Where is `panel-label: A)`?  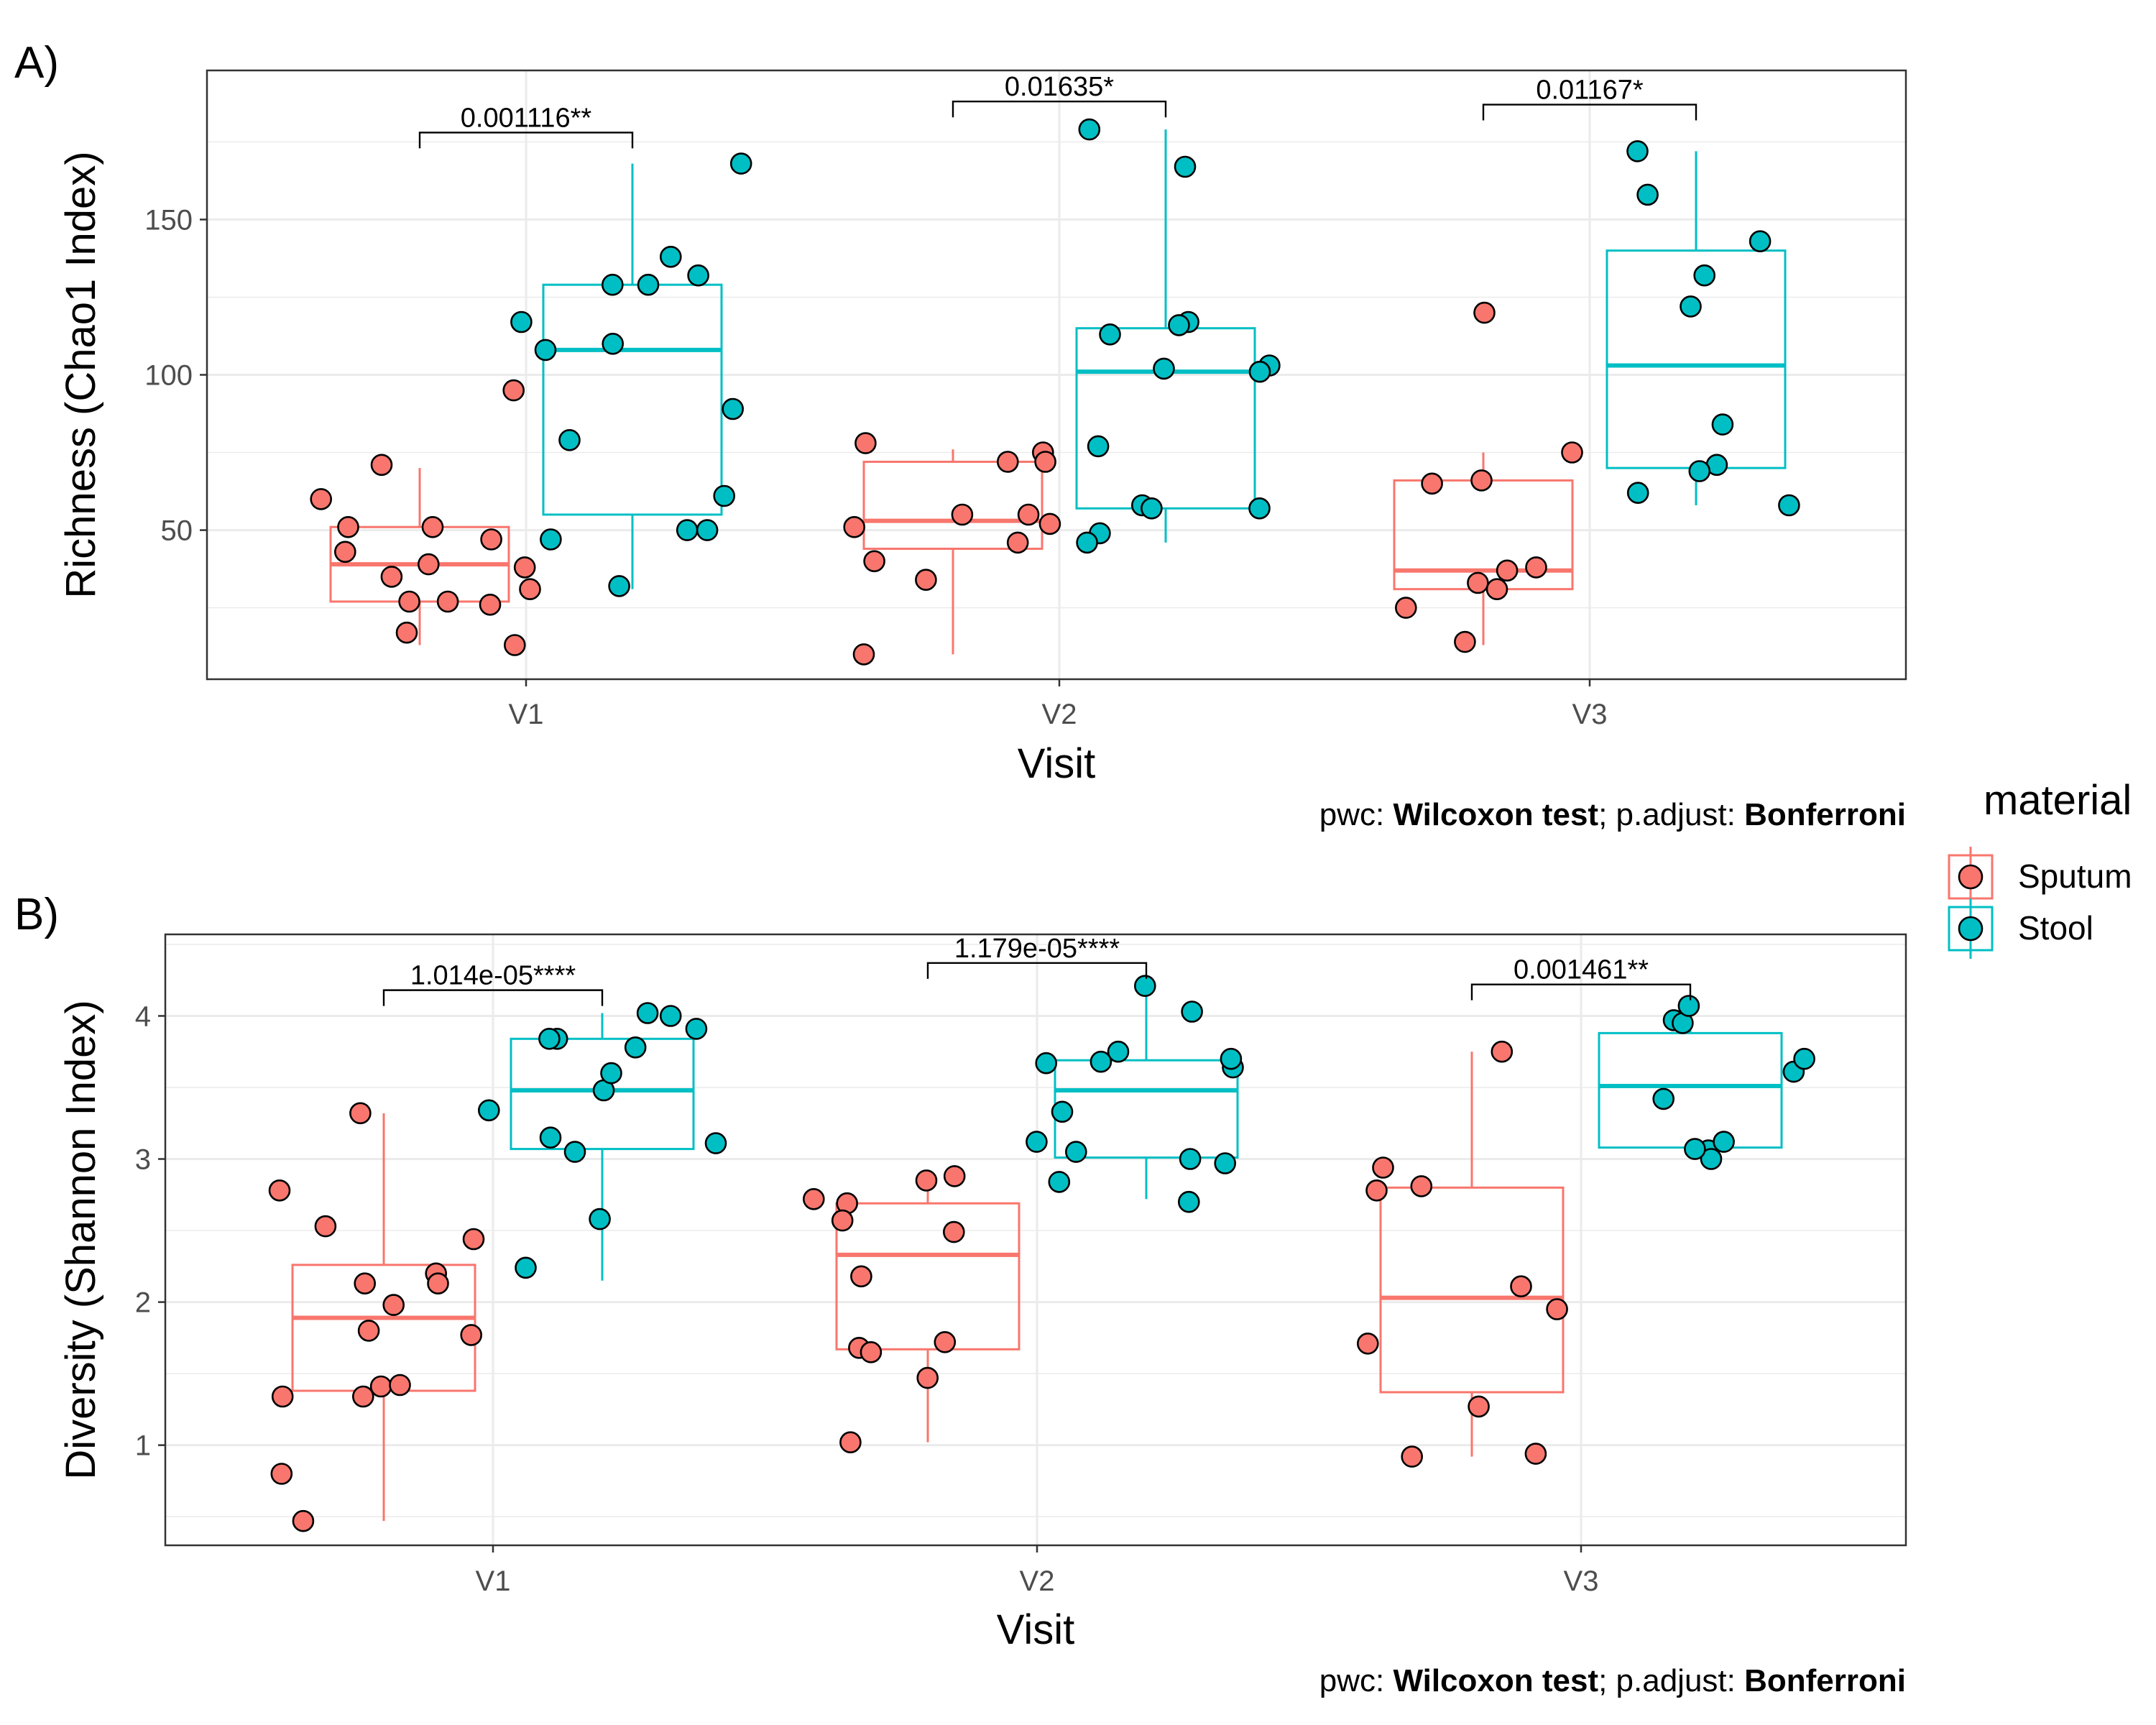
panel-label: A) is located at coordinates (36, 63).